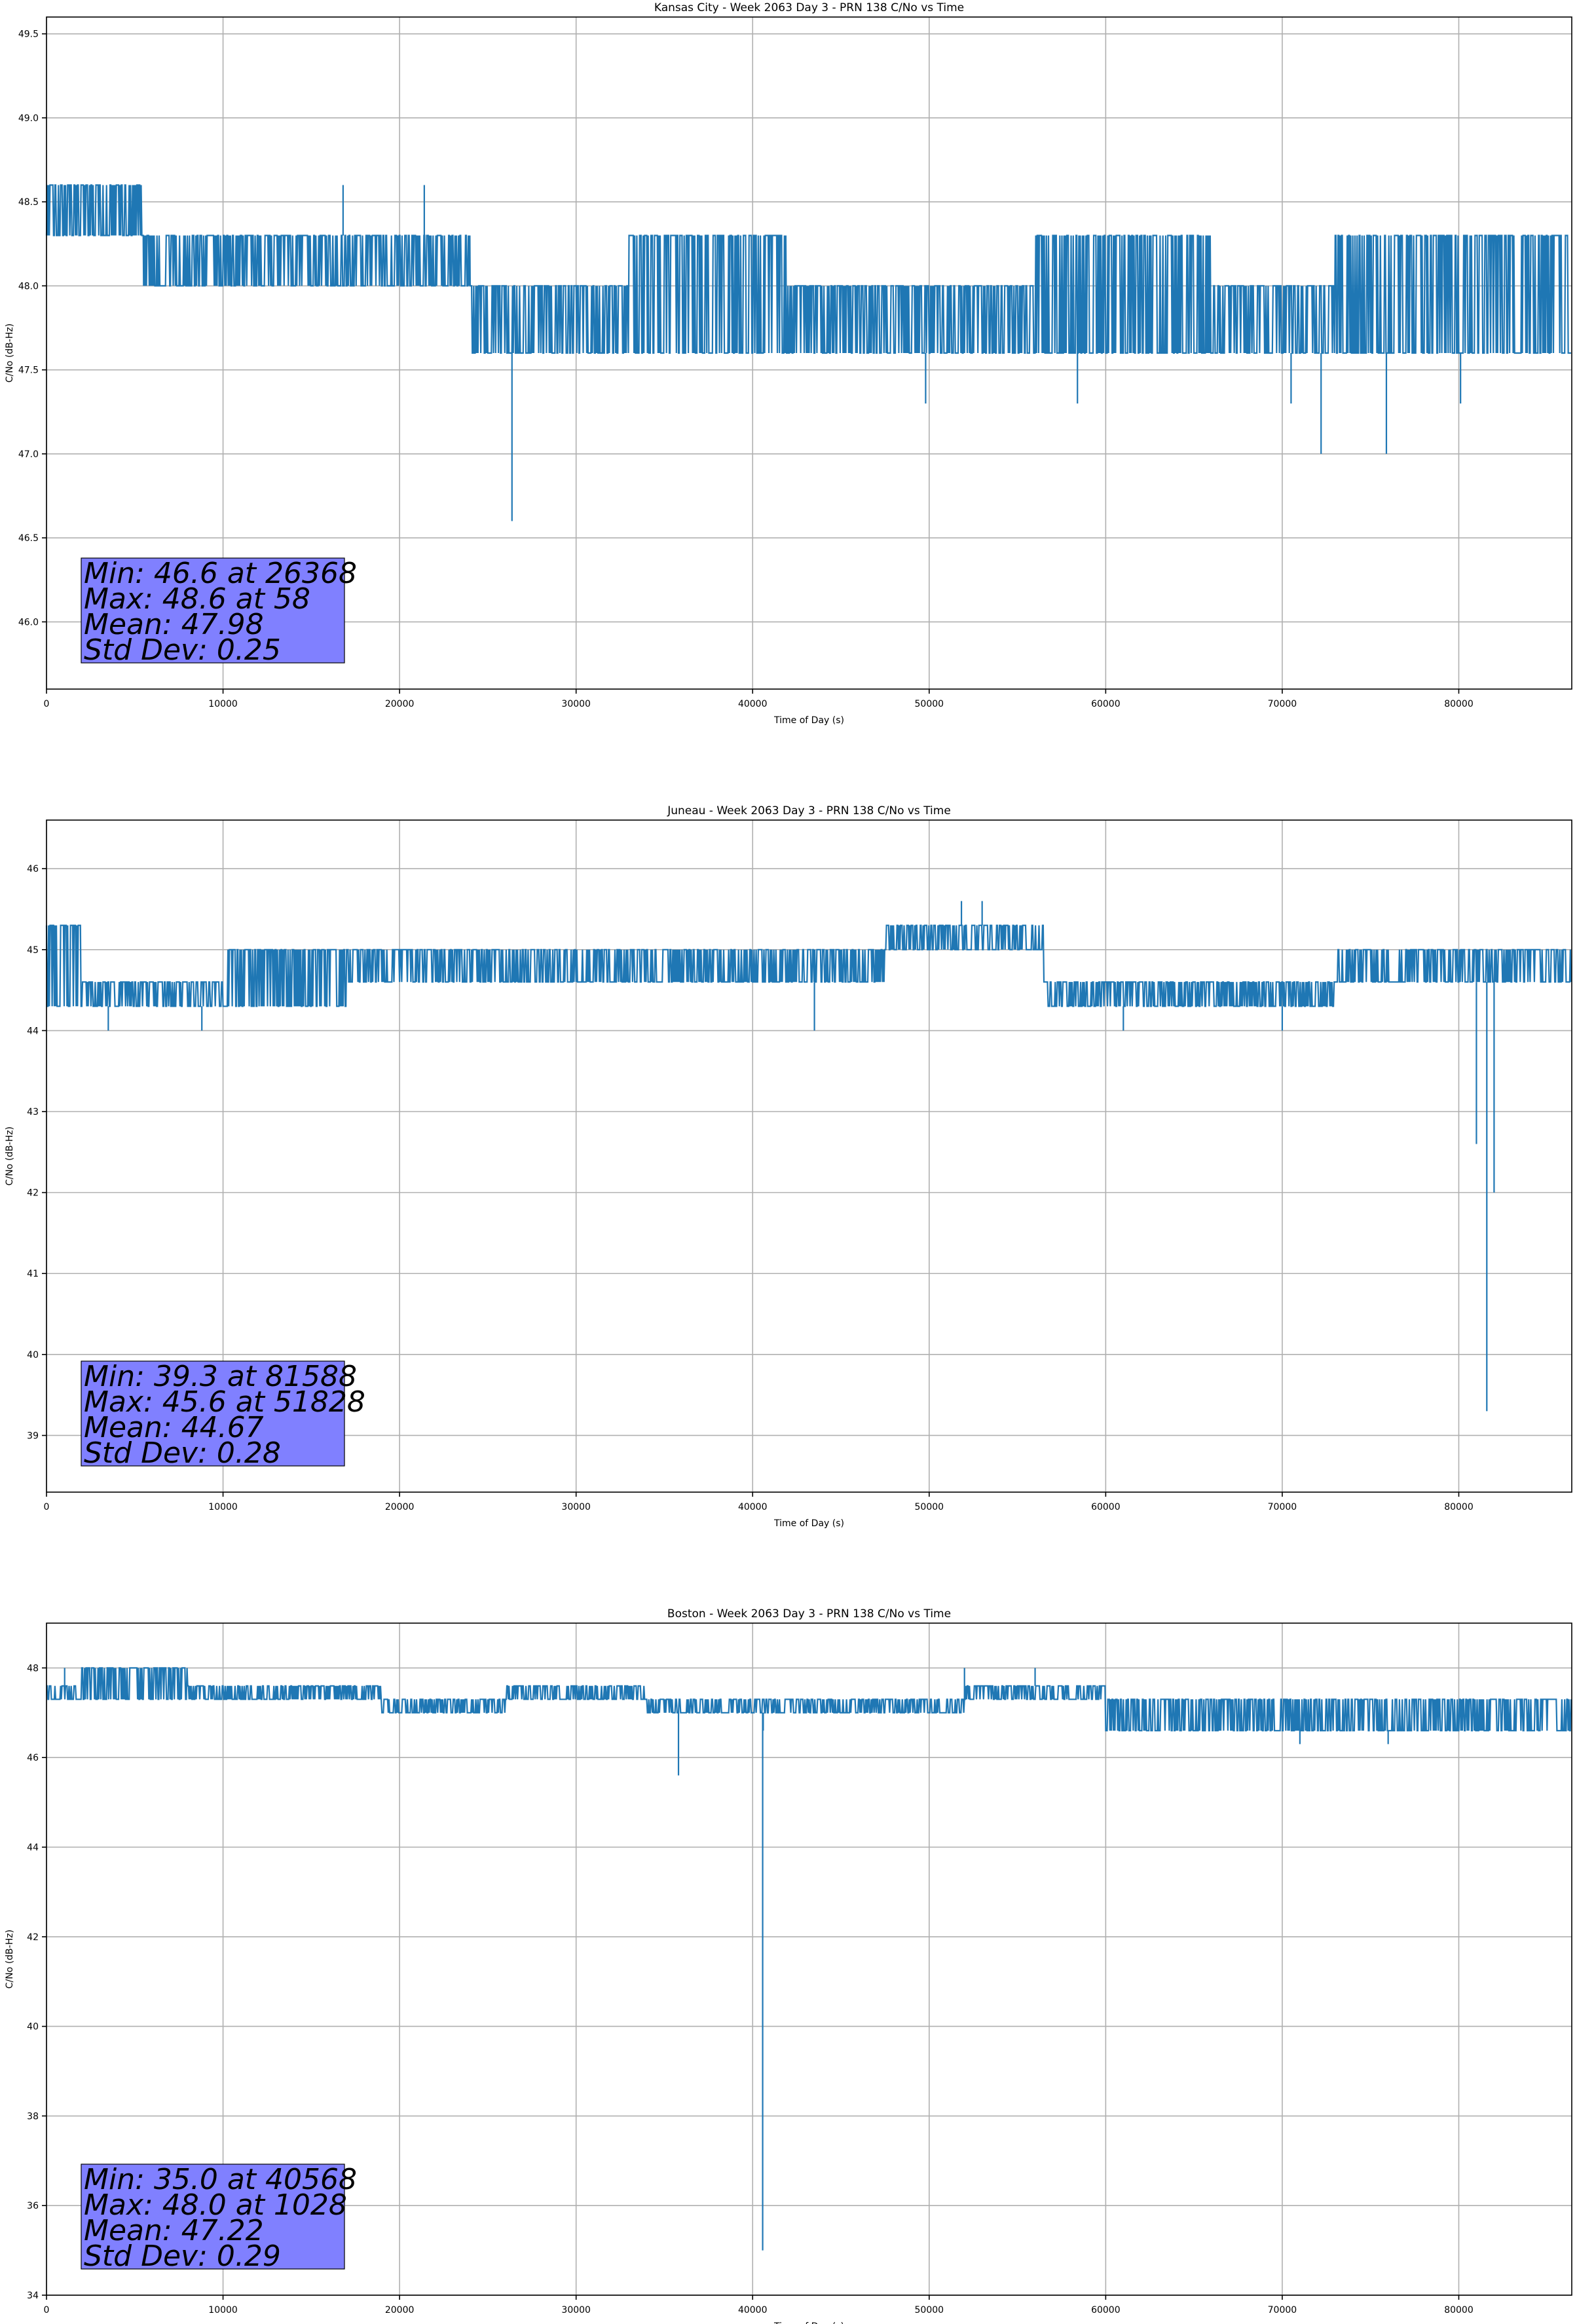 The image size is (1577, 2324). What do you see at coordinates (33, 1274) in the screenshot?
I see `y-tick-label: 41` at bounding box center [33, 1274].